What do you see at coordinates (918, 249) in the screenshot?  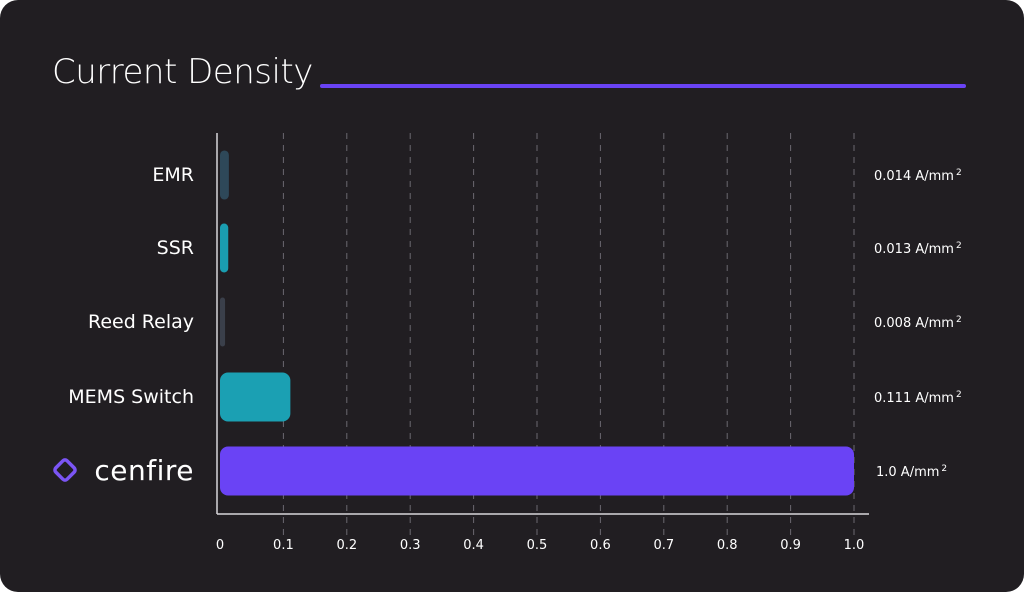 I see `value-label: 0.013 A/mm 2` at bounding box center [918, 249].